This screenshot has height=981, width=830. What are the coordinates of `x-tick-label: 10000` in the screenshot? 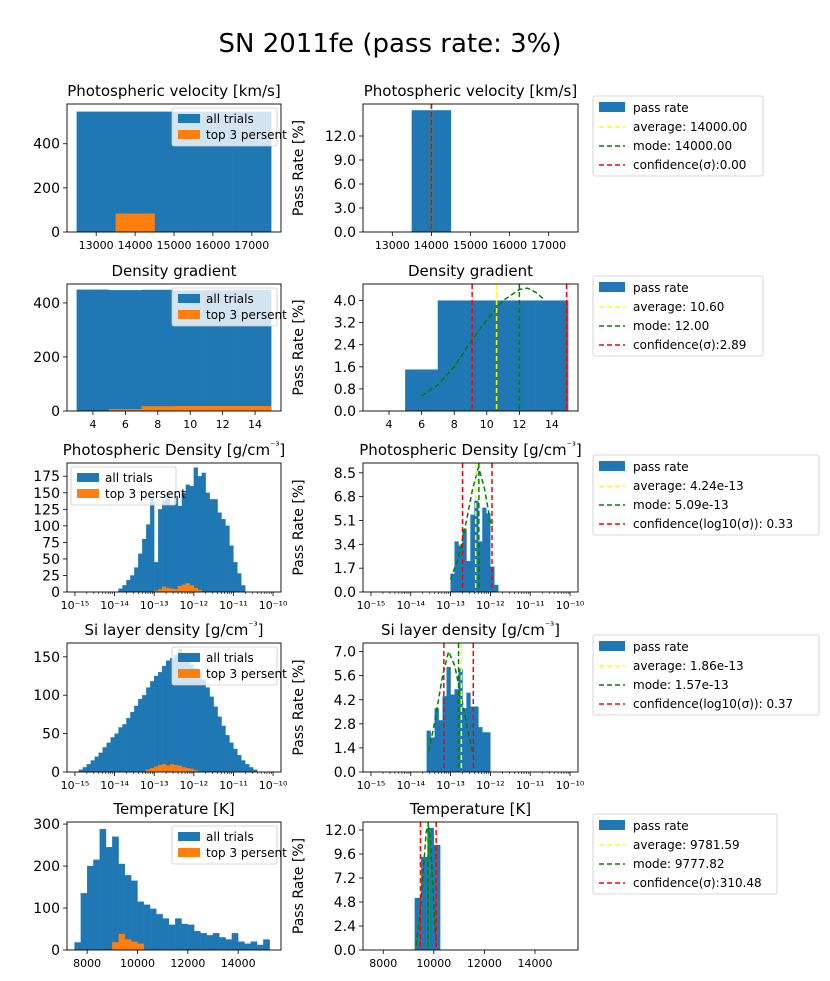 It's located at (137, 963).